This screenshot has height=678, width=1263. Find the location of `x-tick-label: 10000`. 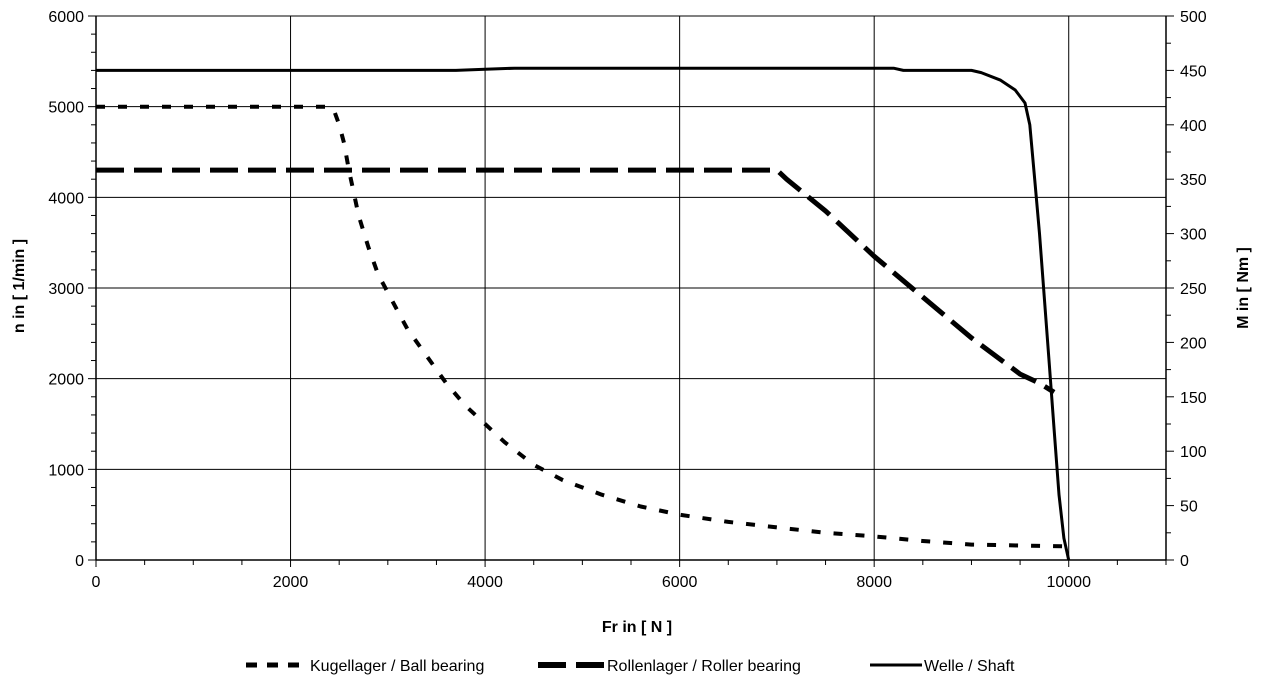

x-tick-label: 10000 is located at coordinates (1068, 582).